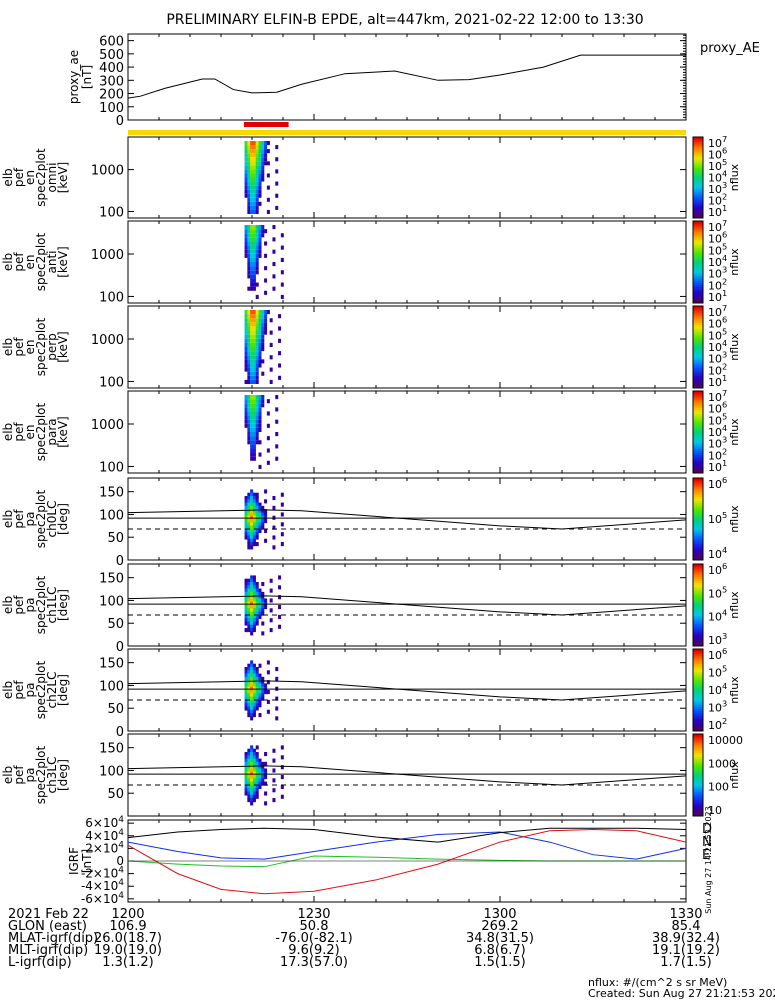  What do you see at coordinates (111, 493) in the screenshot?
I see `pa_ch0-ytick-label: 150` at bounding box center [111, 493].